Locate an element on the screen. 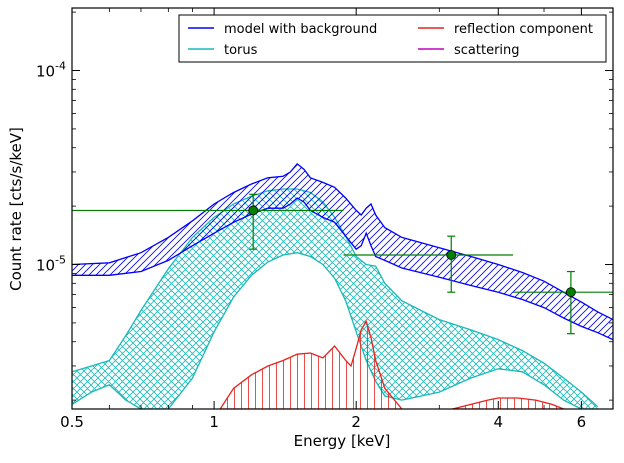 The image size is (624, 463). x-tick-label: 4 is located at coordinates (499, 422).